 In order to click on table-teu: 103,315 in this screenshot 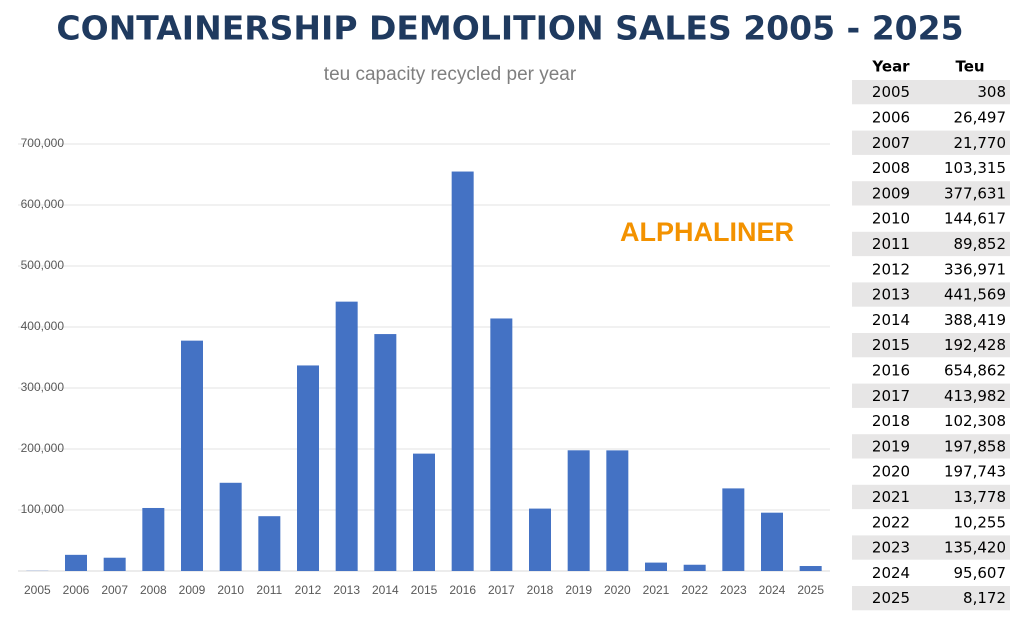, I will do `click(975, 168)`.